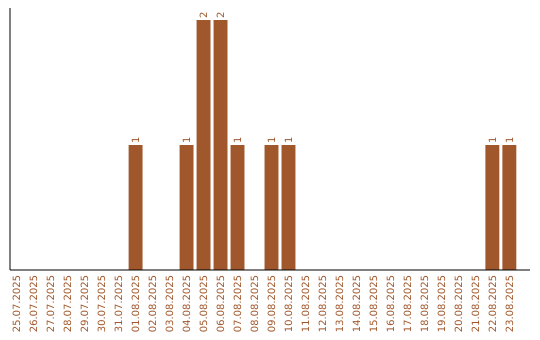 This screenshot has width=540, height=340. What do you see at coordinates (510, 303) in the screenshot?
I see `x-tick-label: 23.08.2025` at bounding box center [510, 303].